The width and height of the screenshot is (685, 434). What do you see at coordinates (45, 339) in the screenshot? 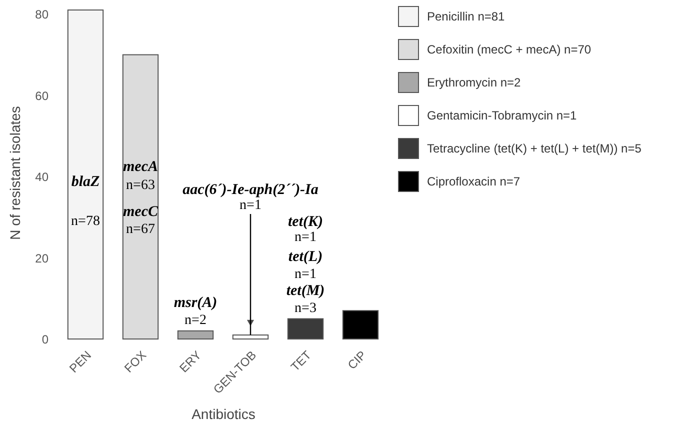
I see `y-tick-label: 0` at bounding box center [45, 339].